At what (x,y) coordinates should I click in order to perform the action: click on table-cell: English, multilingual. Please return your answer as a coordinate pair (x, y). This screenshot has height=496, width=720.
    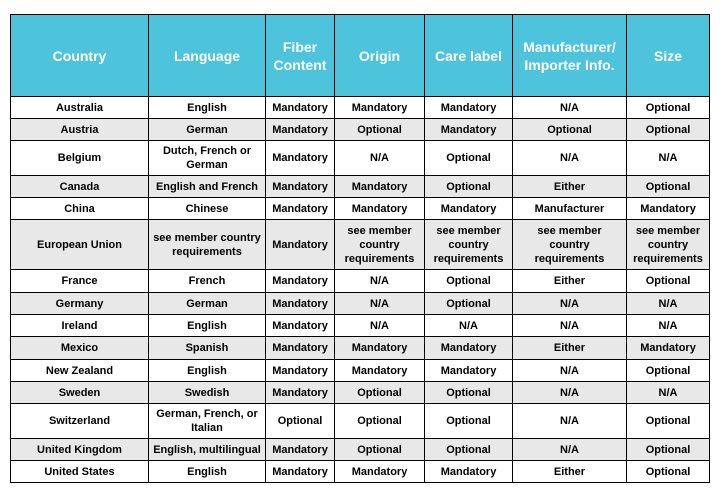
    Looking at the image, I should click on (207, 449).